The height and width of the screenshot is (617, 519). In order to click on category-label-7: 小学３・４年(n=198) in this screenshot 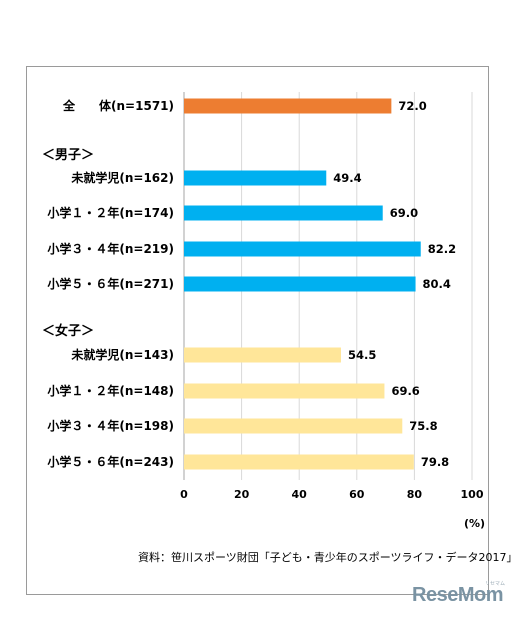, I will do `click(110, 425)`.